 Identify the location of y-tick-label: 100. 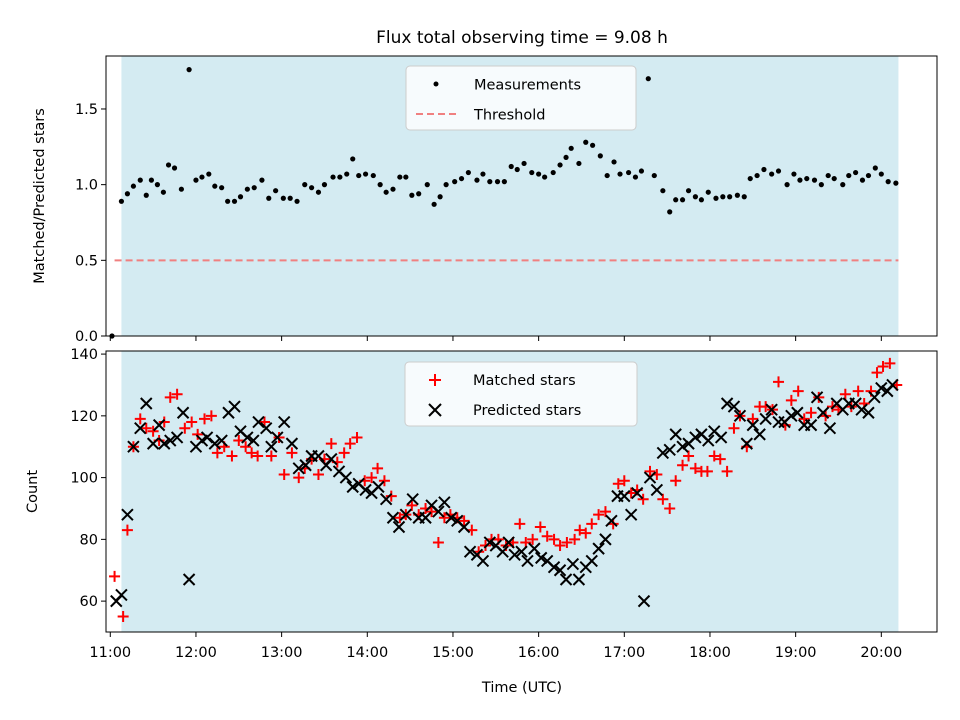
(84, 479).